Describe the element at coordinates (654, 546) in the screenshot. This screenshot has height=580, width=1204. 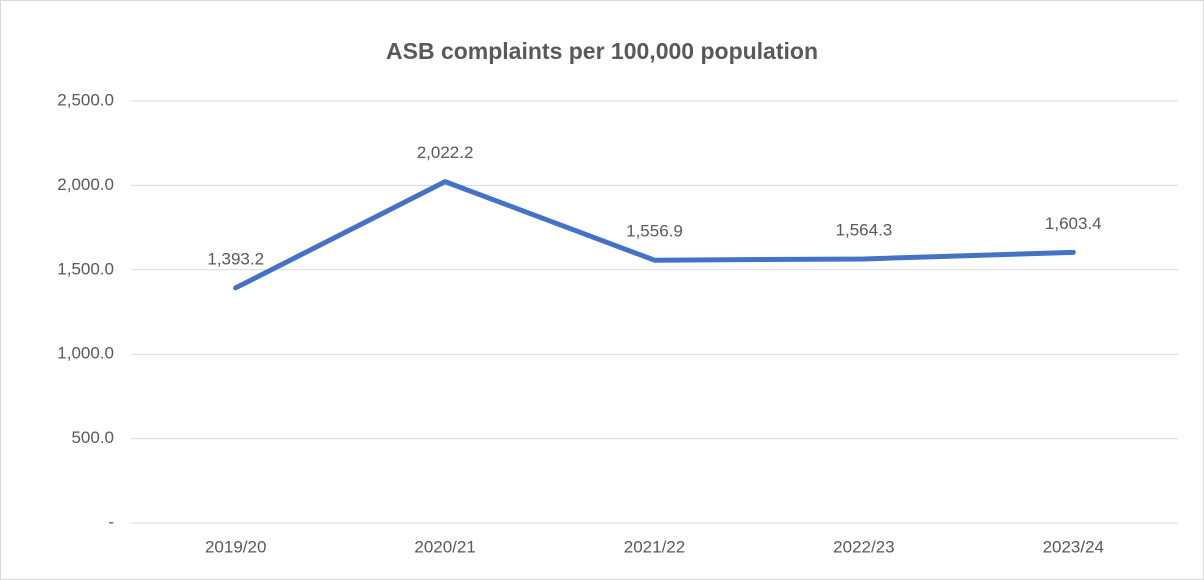
I see `x-tick-label: 2021/22` at that location.